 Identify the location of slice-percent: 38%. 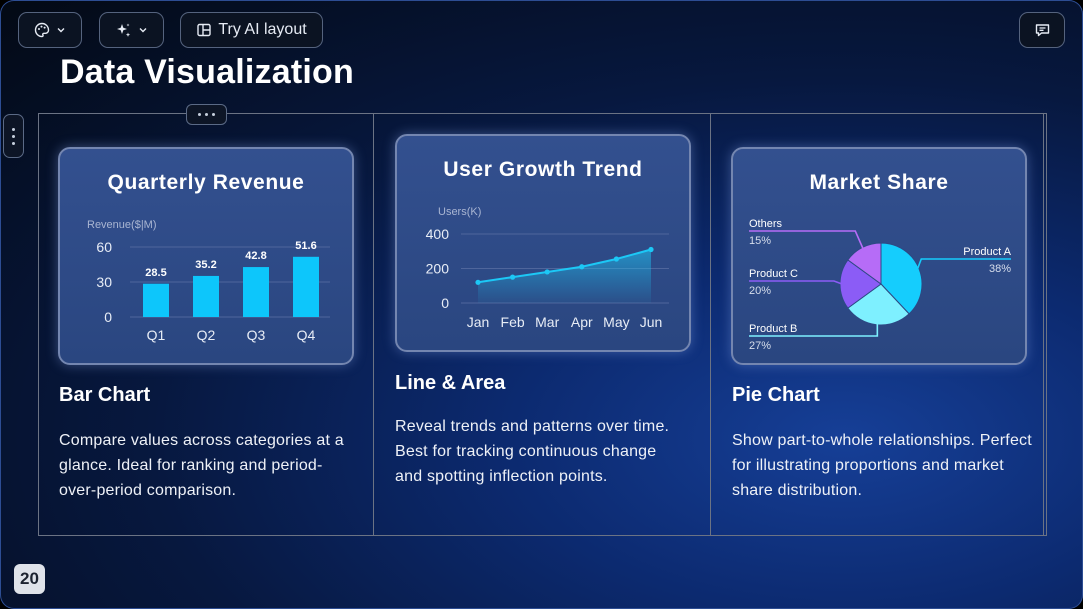
(1000, 269).